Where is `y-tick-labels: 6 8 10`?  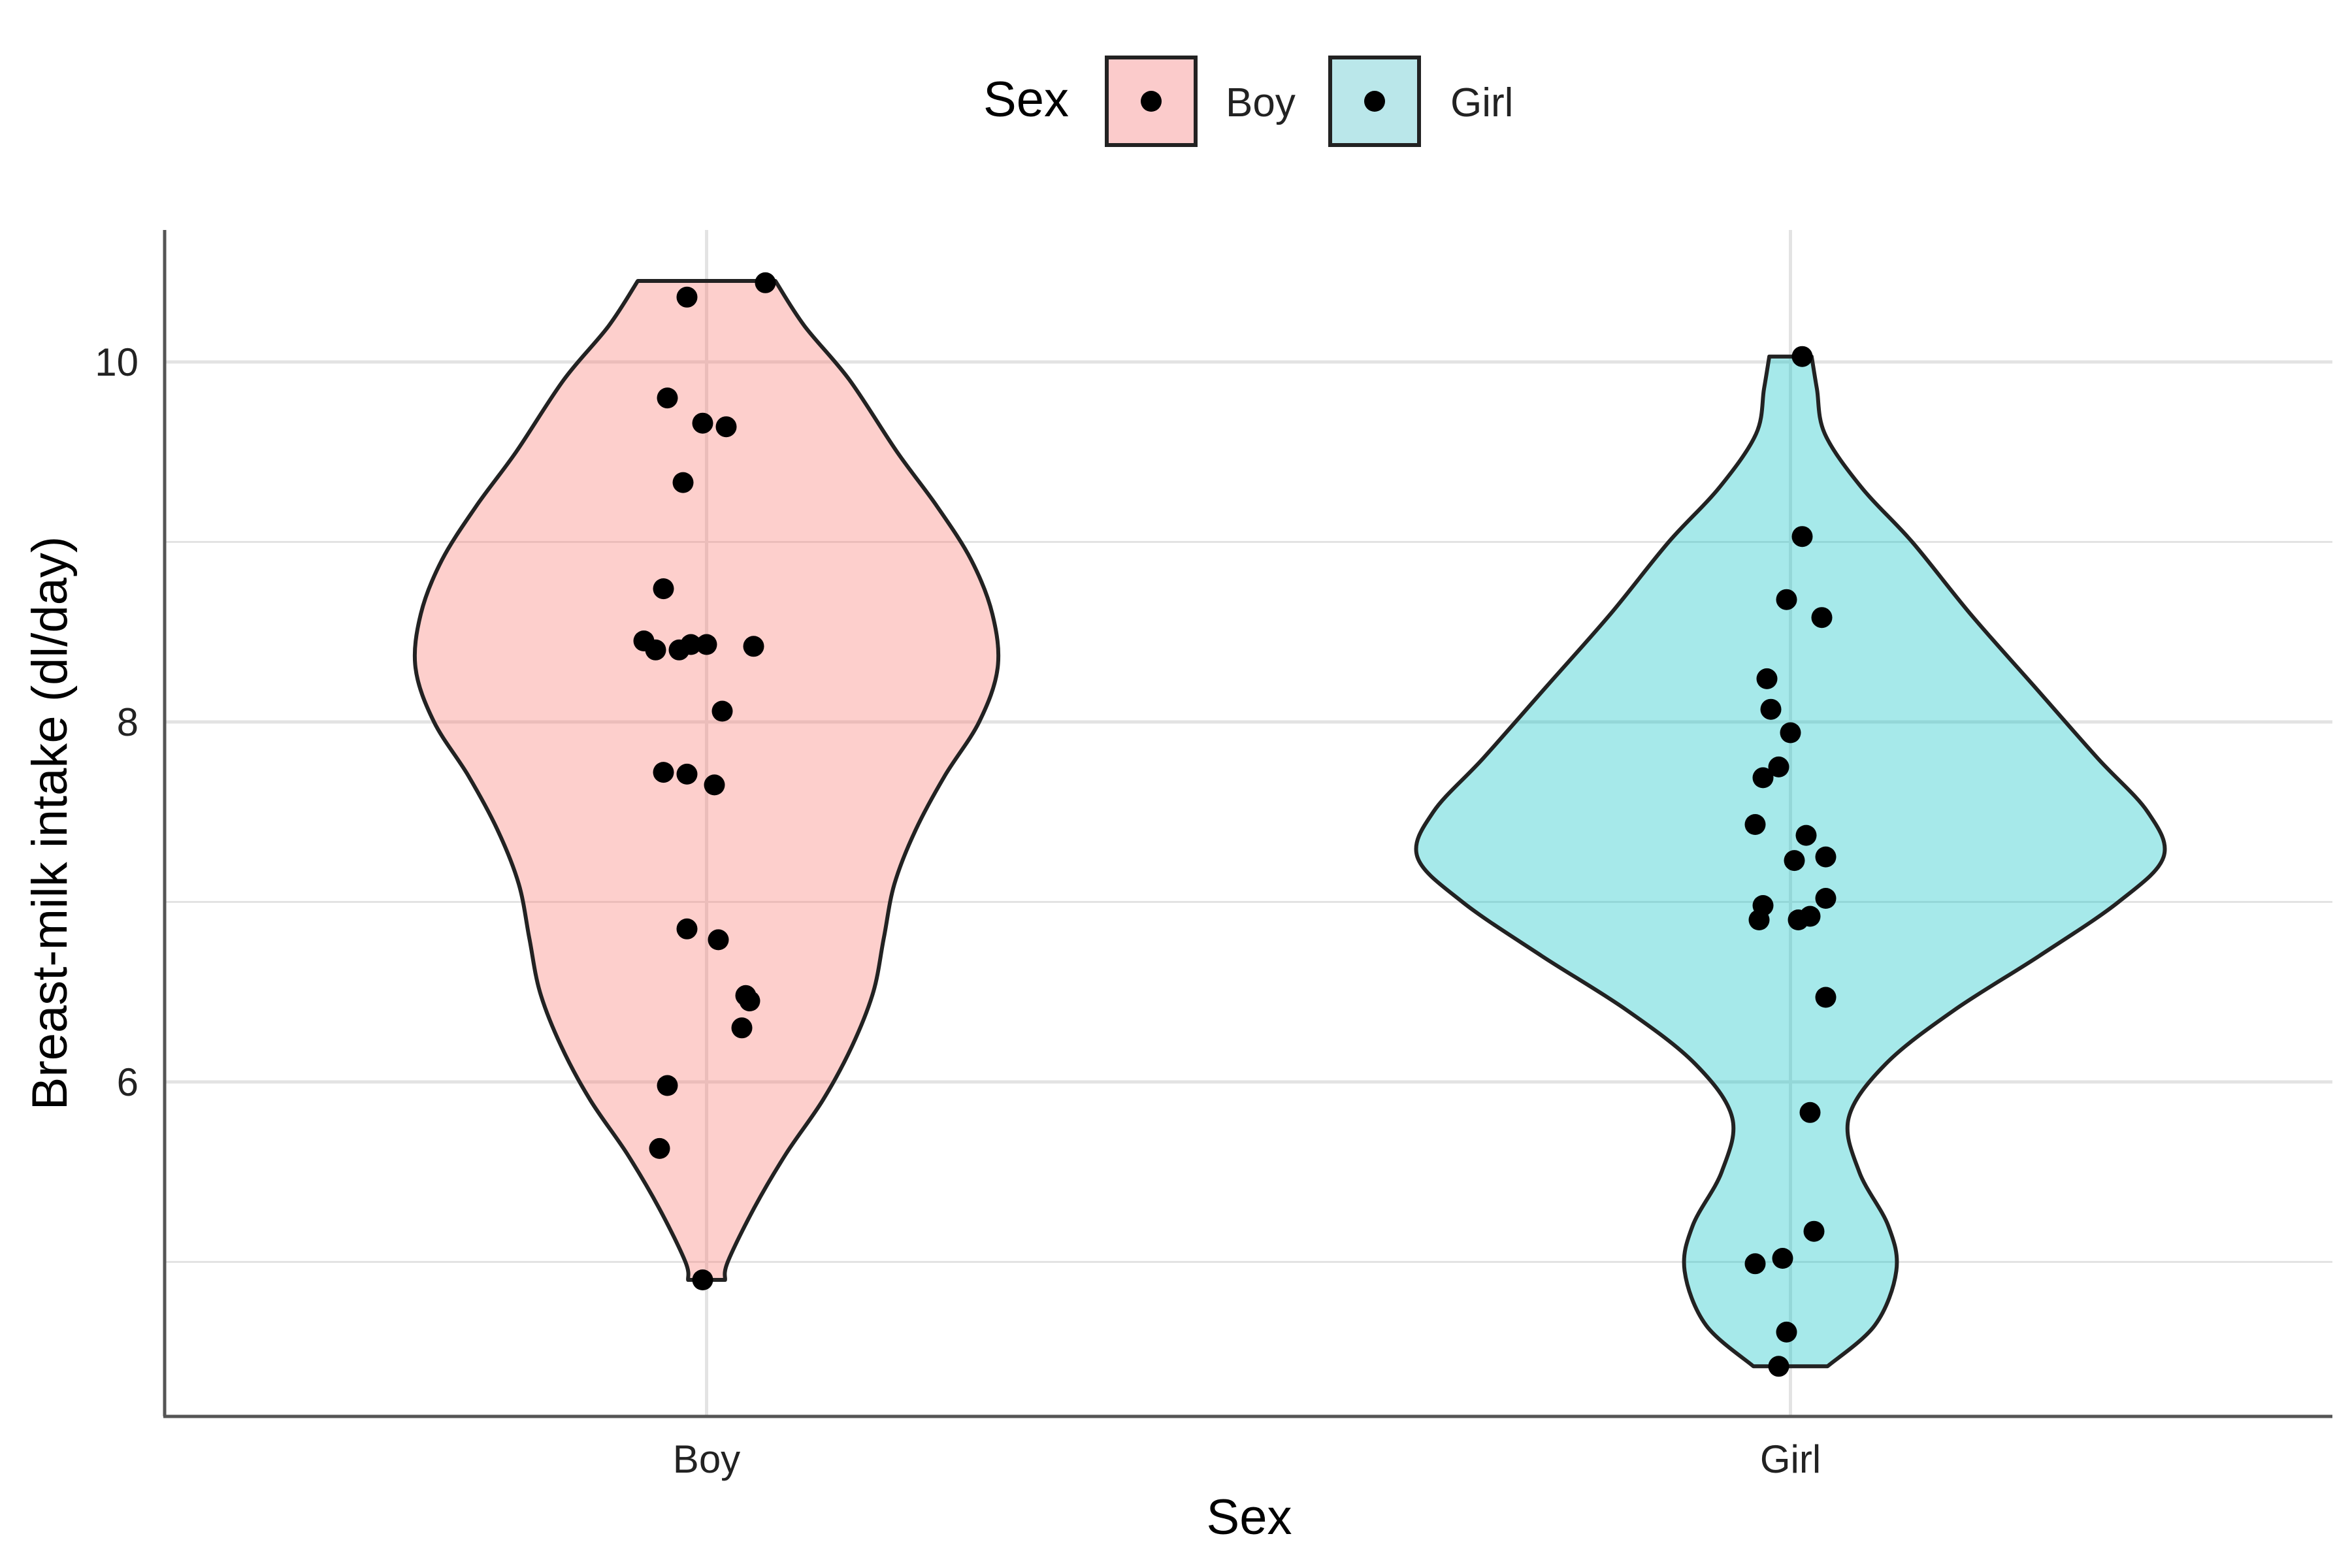
y-tick-labels: 6 8 10 is located at coordinates (117, 722).